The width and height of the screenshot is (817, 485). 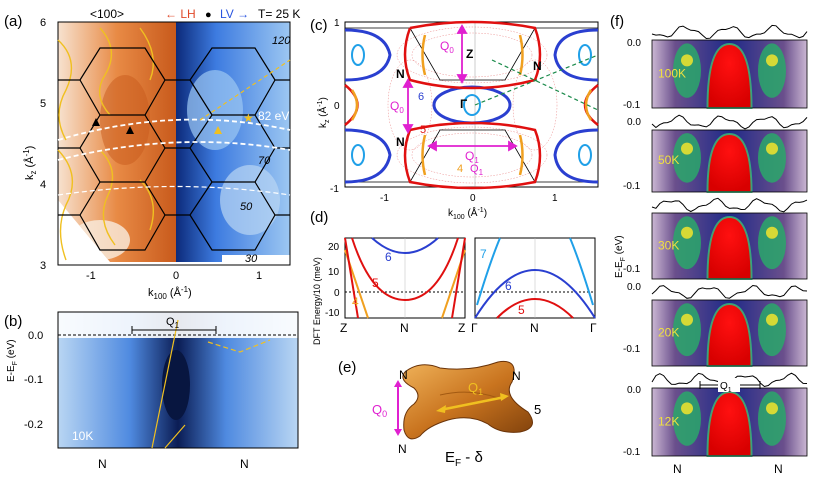 I want to click on temperature-label-f: 20K, so click(x=668, y=332).